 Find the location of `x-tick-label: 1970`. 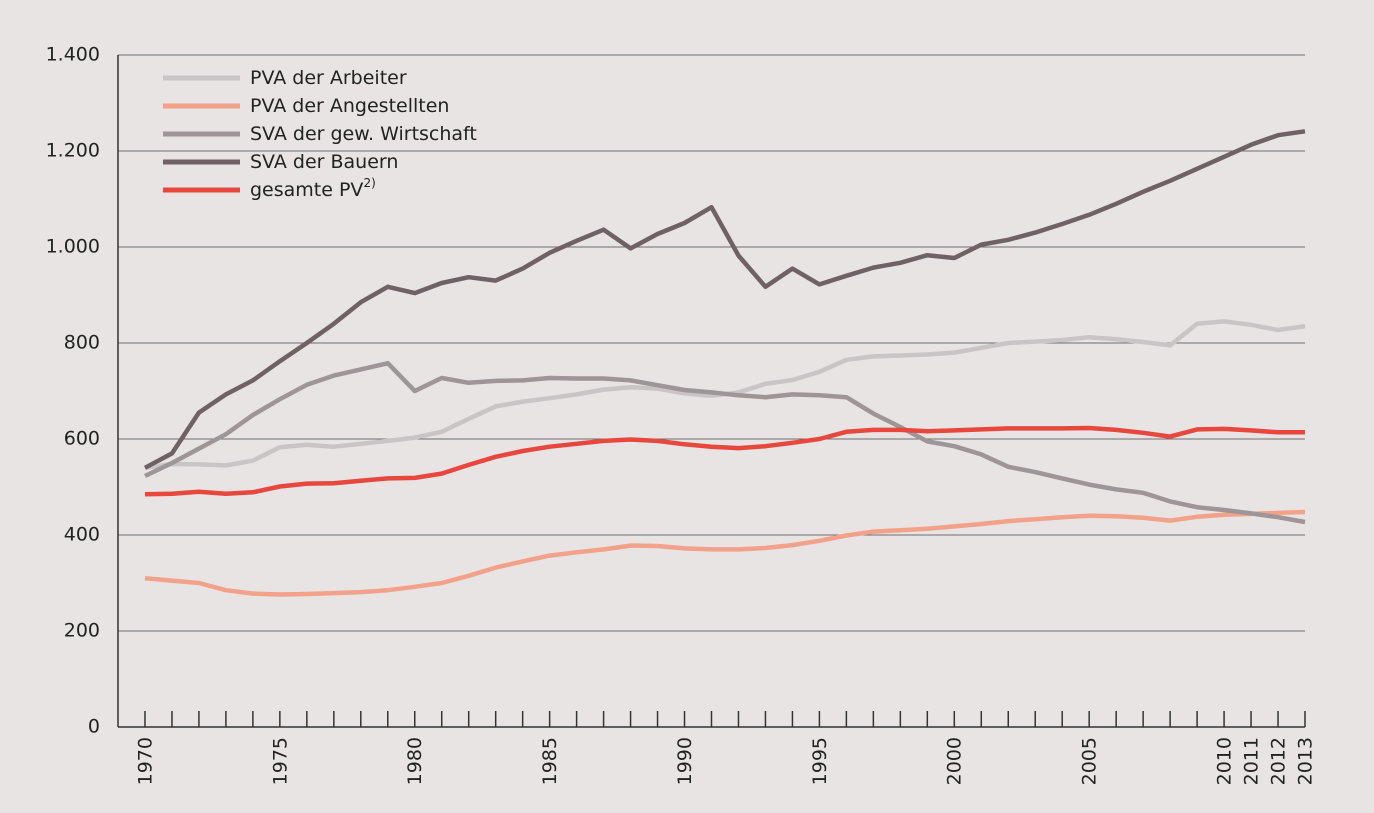

x-tick-label: 1970 is located at coordinates (145, 761).